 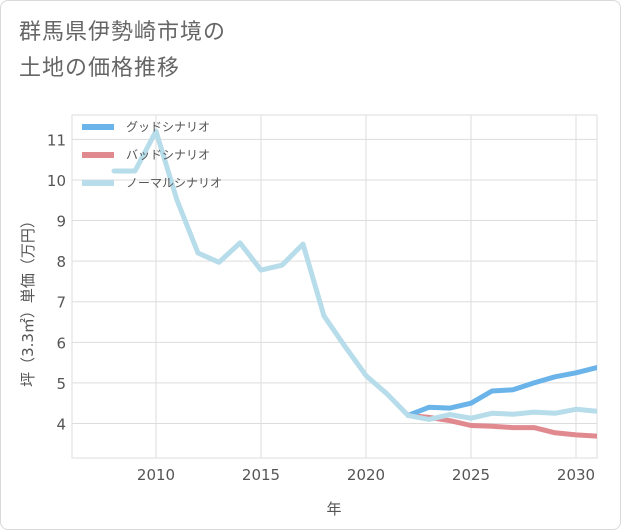 I want to click on legend-label: バッドシナリオ, so click(x=168, y=155).